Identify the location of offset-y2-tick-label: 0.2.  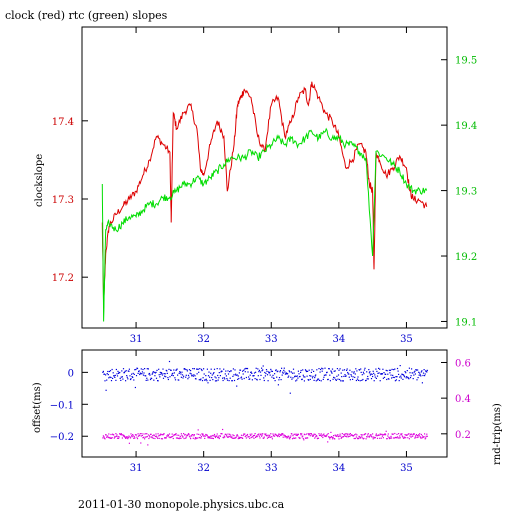
(463, 435).